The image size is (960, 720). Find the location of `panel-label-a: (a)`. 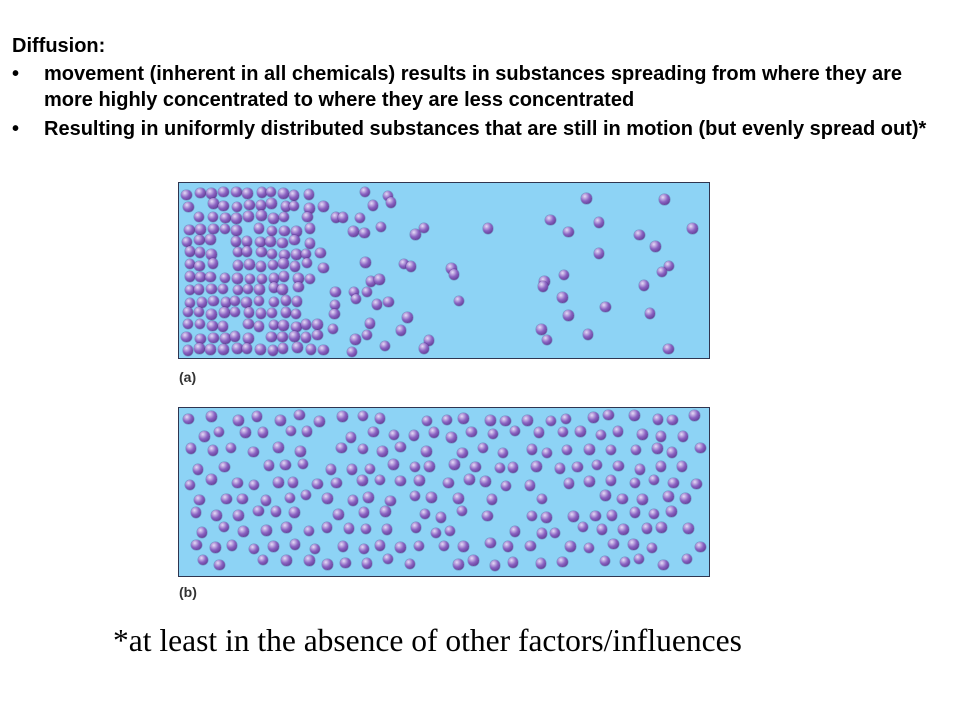

panel-label-a: (a) is located at coordinates (188, 377).